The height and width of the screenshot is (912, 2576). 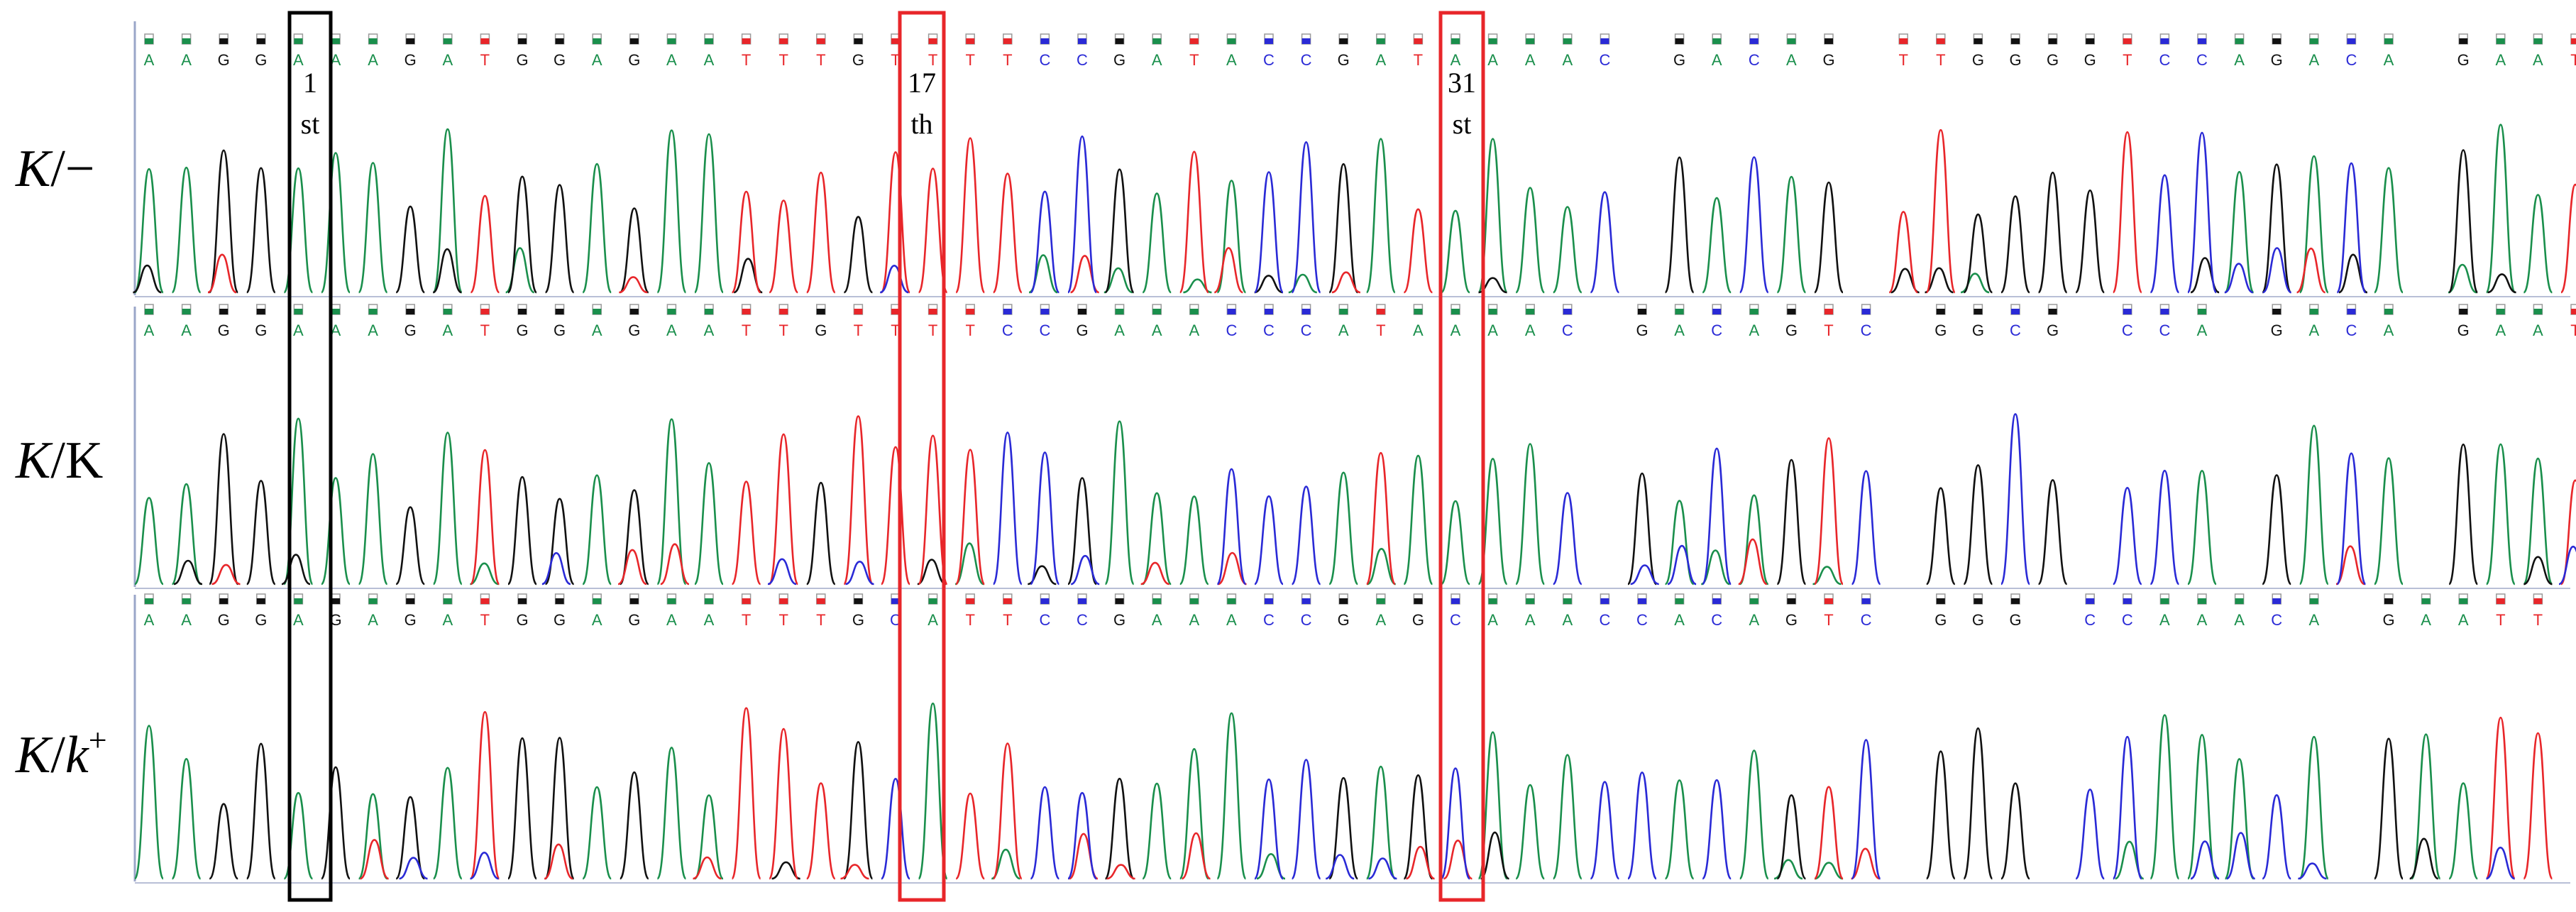 What do you see at coordinates (55, 169) in the screenshot?
I see `genotype-label: K/−` at bounding box center [55, 169].